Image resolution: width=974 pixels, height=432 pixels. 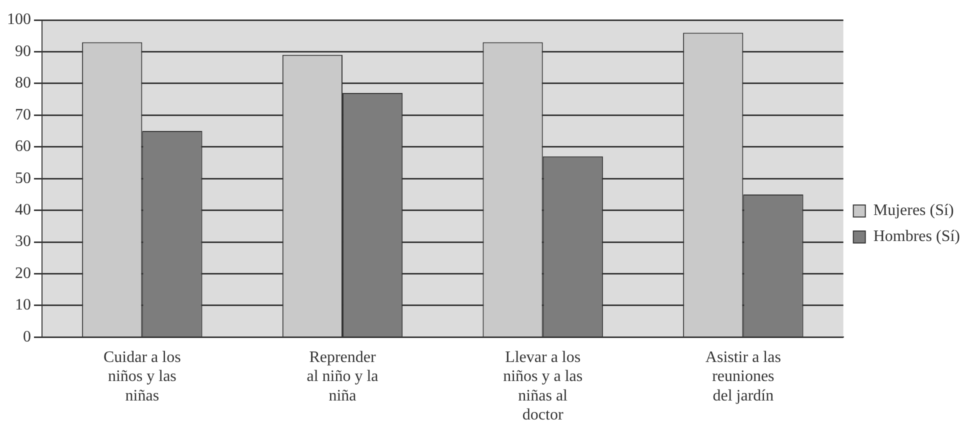 I want to click on legend-label: Hombres (Sí), so click(x=916, y=237).